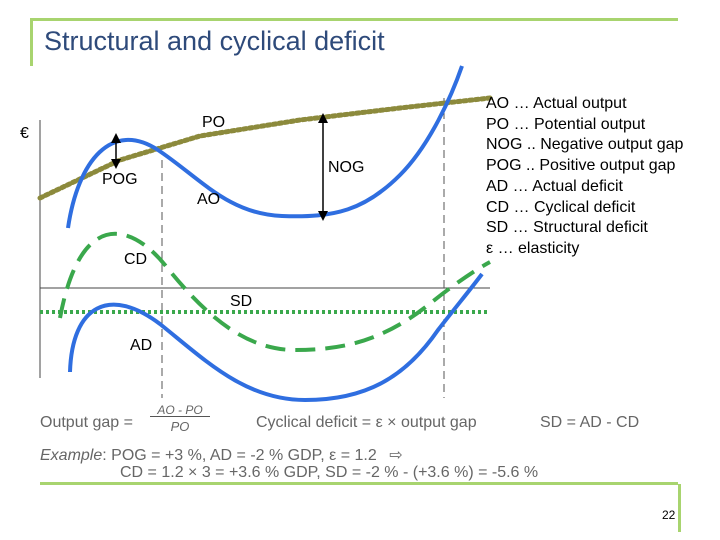  I want to click on cyclical-deficit-label: CD, so click(135, 259).